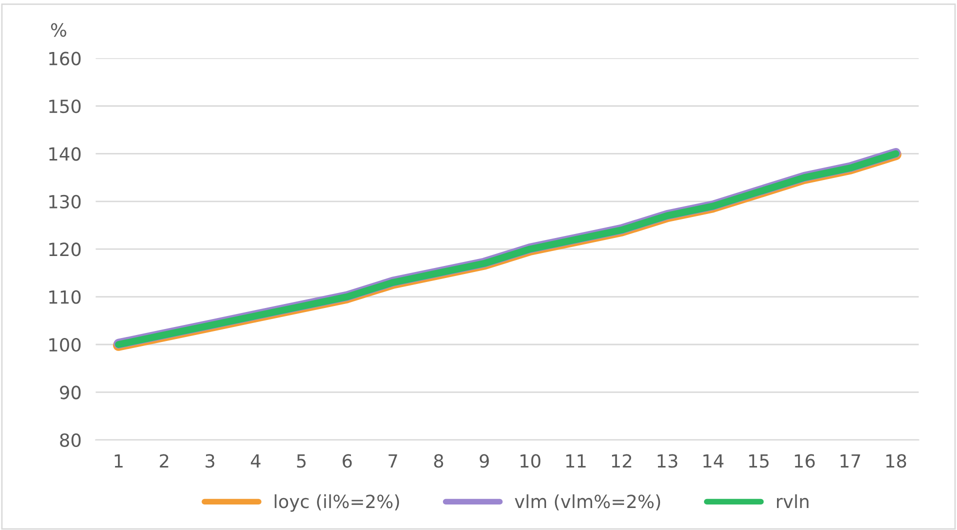 Image resolution: width=957 pixels, height=530 pixels. What do you see at coordinates (255, 461) in the screenshot?
I see `x-tick-label: 4` at bounding box center [255, 461].